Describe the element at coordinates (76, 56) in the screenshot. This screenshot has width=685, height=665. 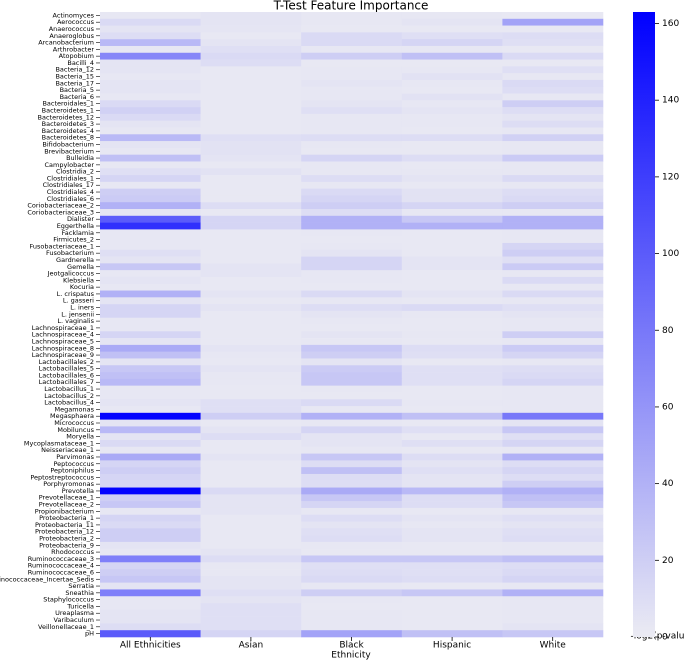
I see `y-tick-label: Atopobium` at that location.